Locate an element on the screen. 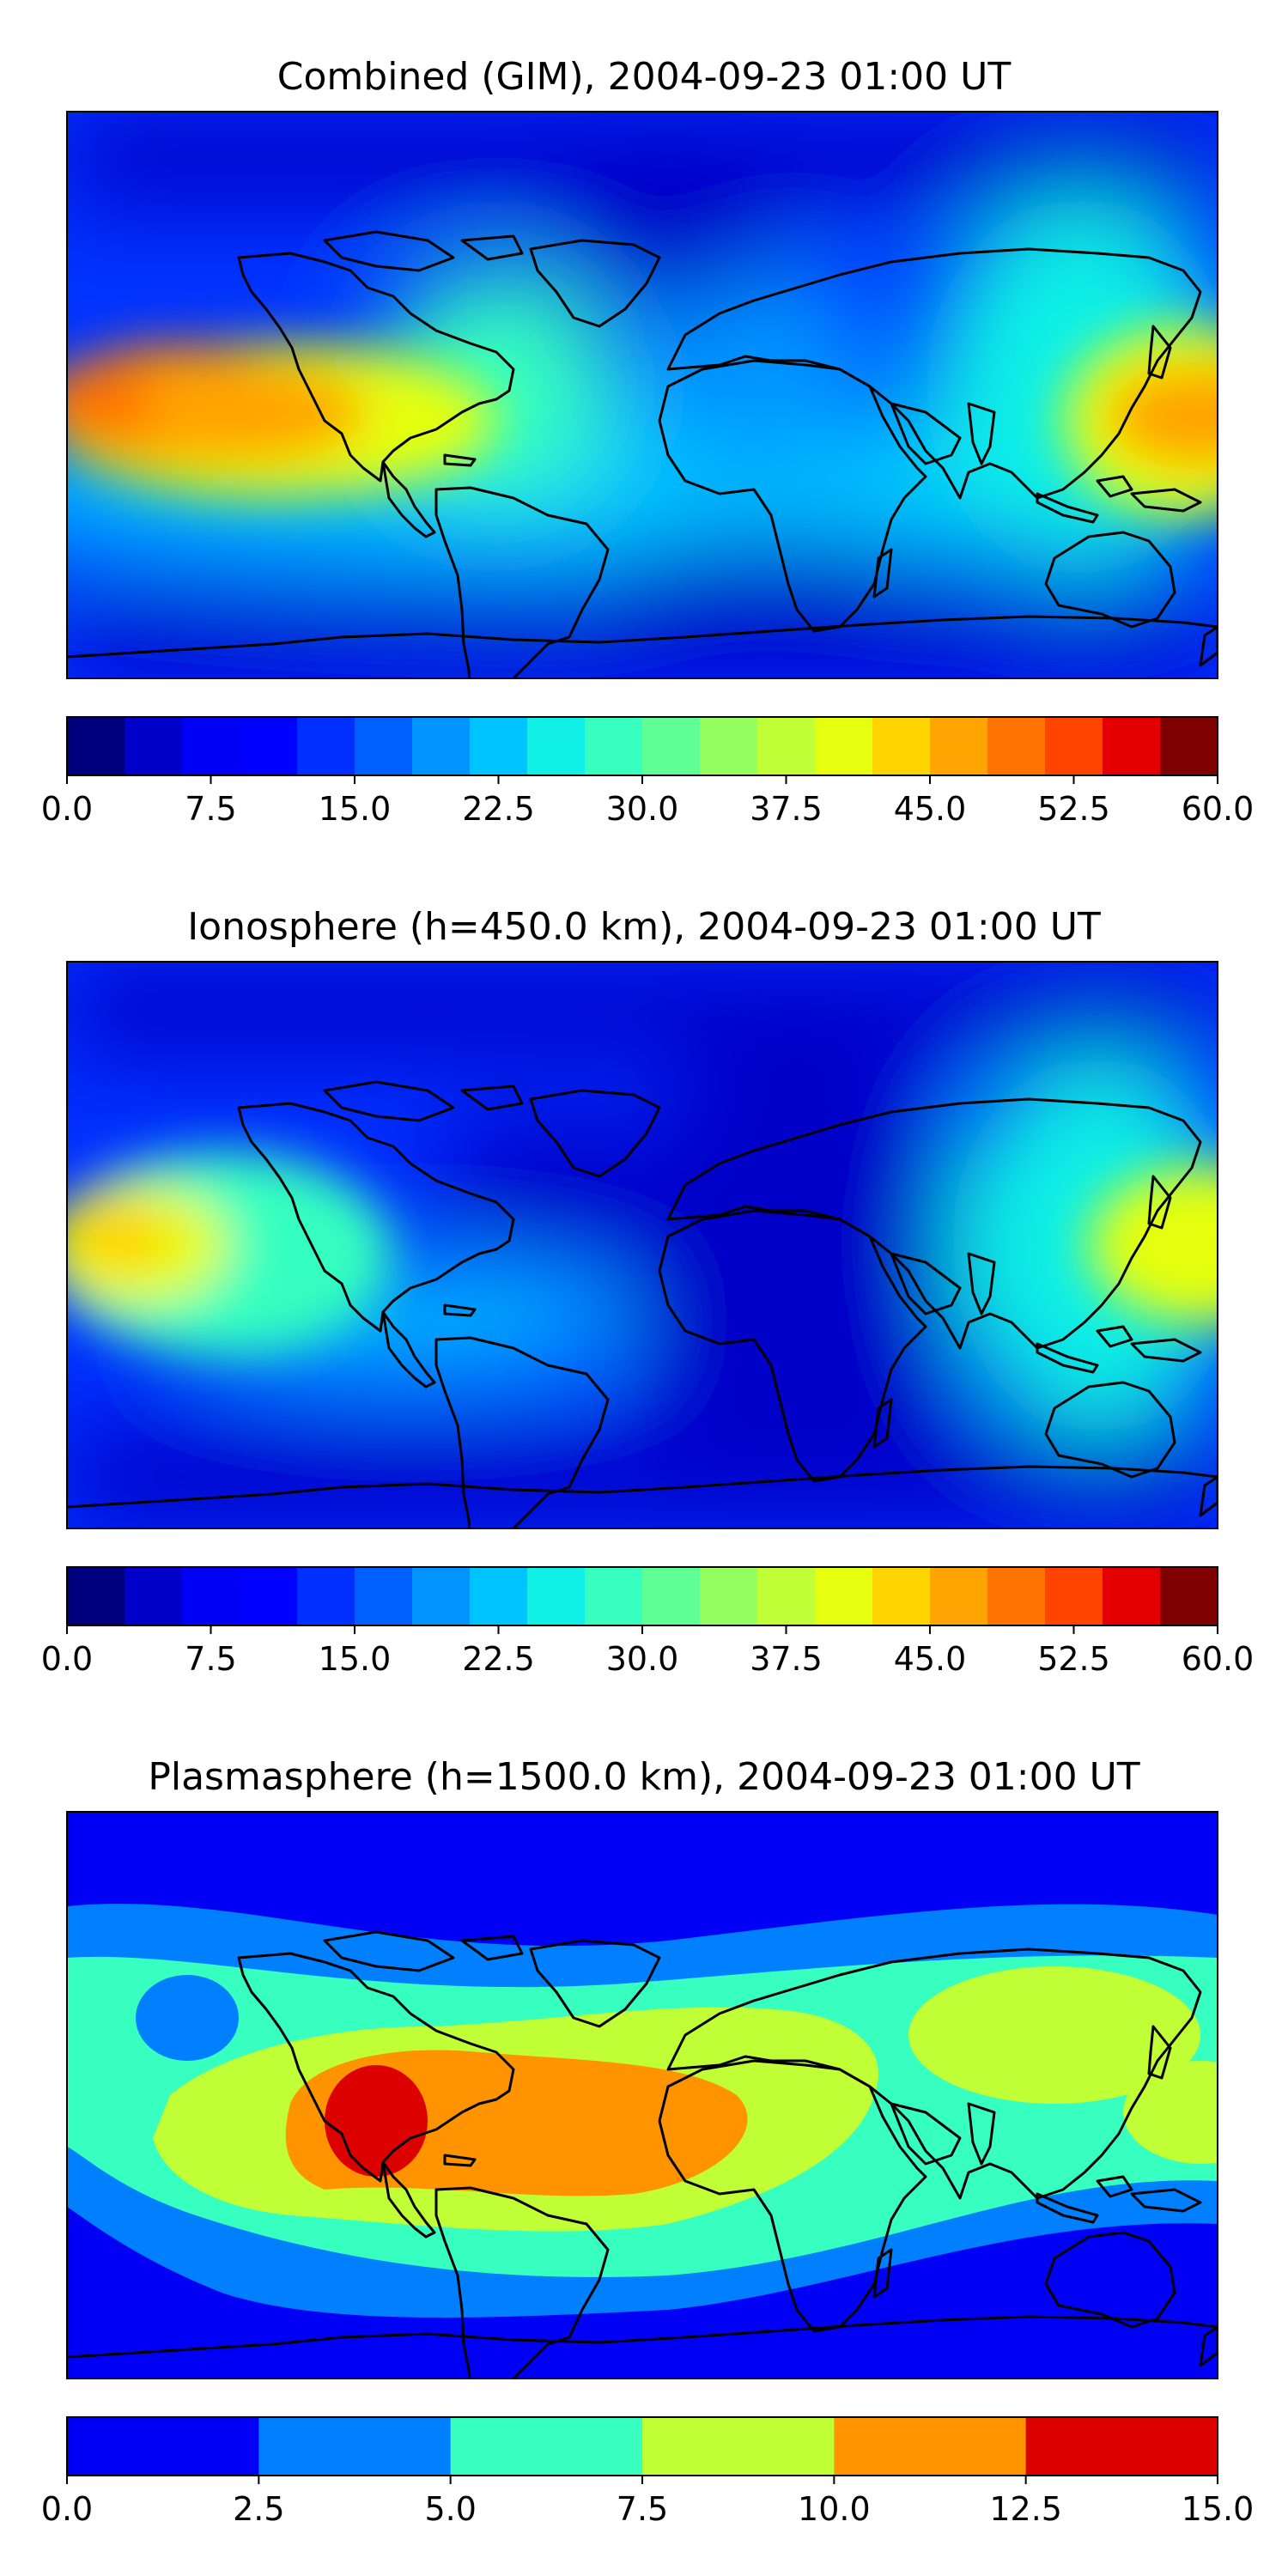 Image resolution: width=1288 pixels, height=2576 pixels. colorbar-tick-label: 2.5 is located at coordinates (258, 2509).